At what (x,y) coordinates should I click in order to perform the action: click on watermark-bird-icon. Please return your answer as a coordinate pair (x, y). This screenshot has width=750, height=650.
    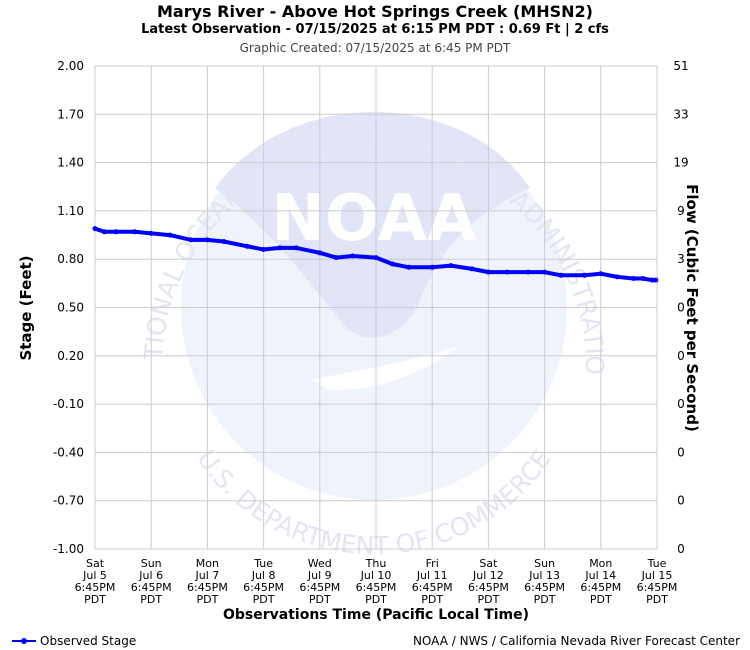
    Looking at the image, I should click on (372, 225).